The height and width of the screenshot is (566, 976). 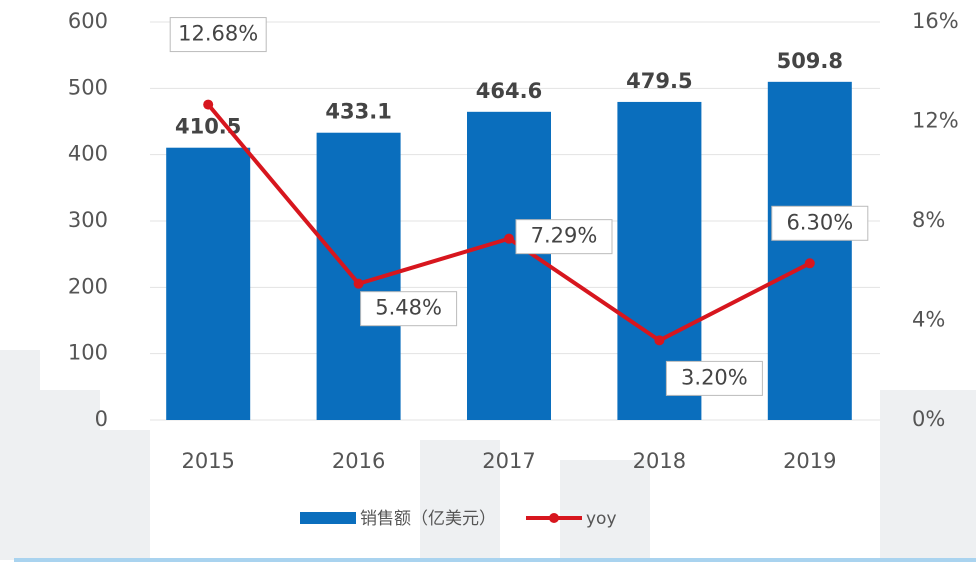 What do you see at coordinates (928, 419) in the screenshot?
I see `y2-tick-label: 0%` at bounding box center [928, 419].